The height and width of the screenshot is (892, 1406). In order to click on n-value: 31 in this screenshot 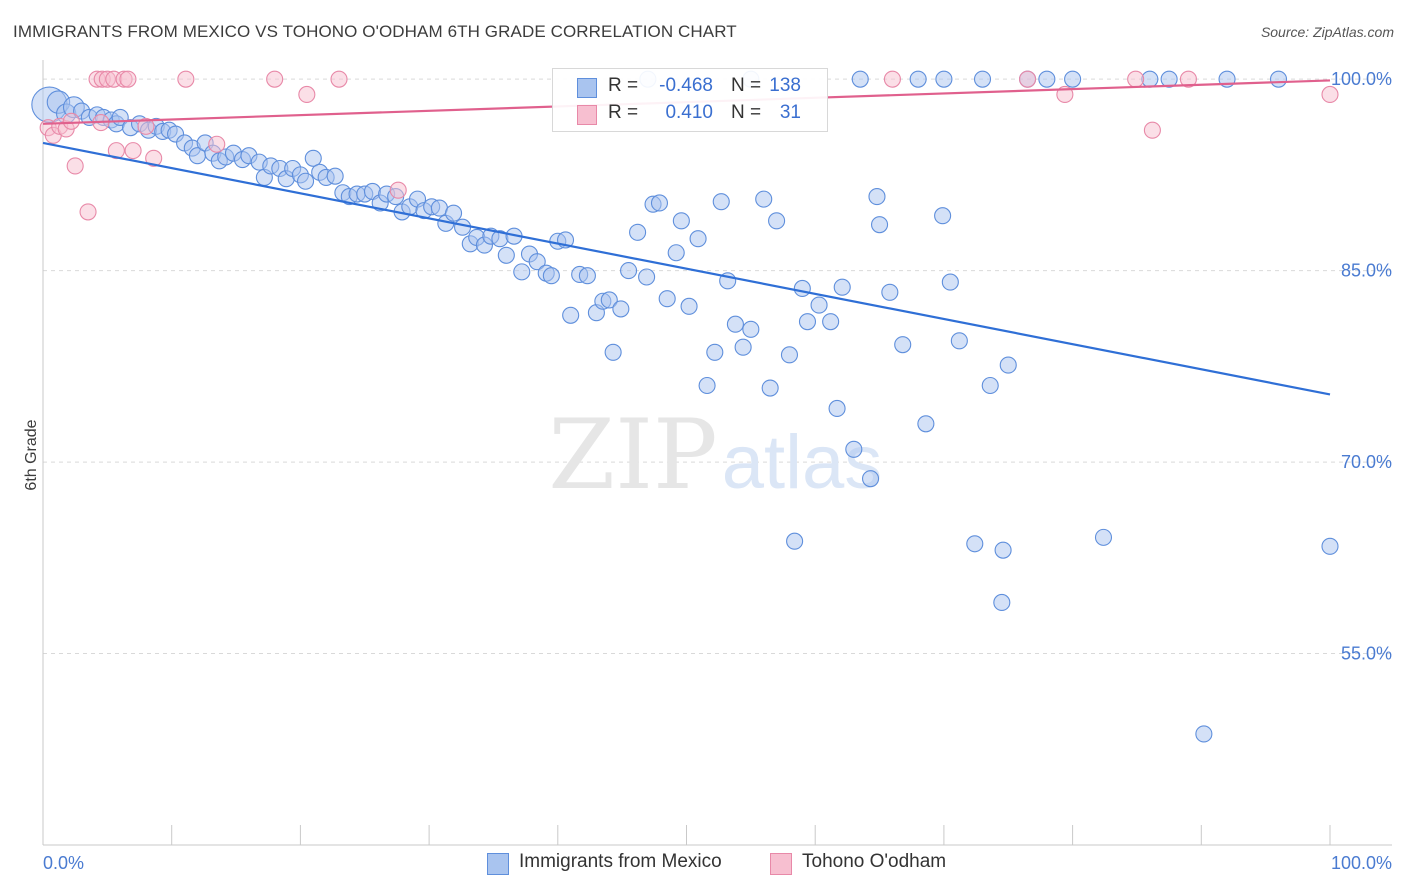, I will do `click(790, 112)`.